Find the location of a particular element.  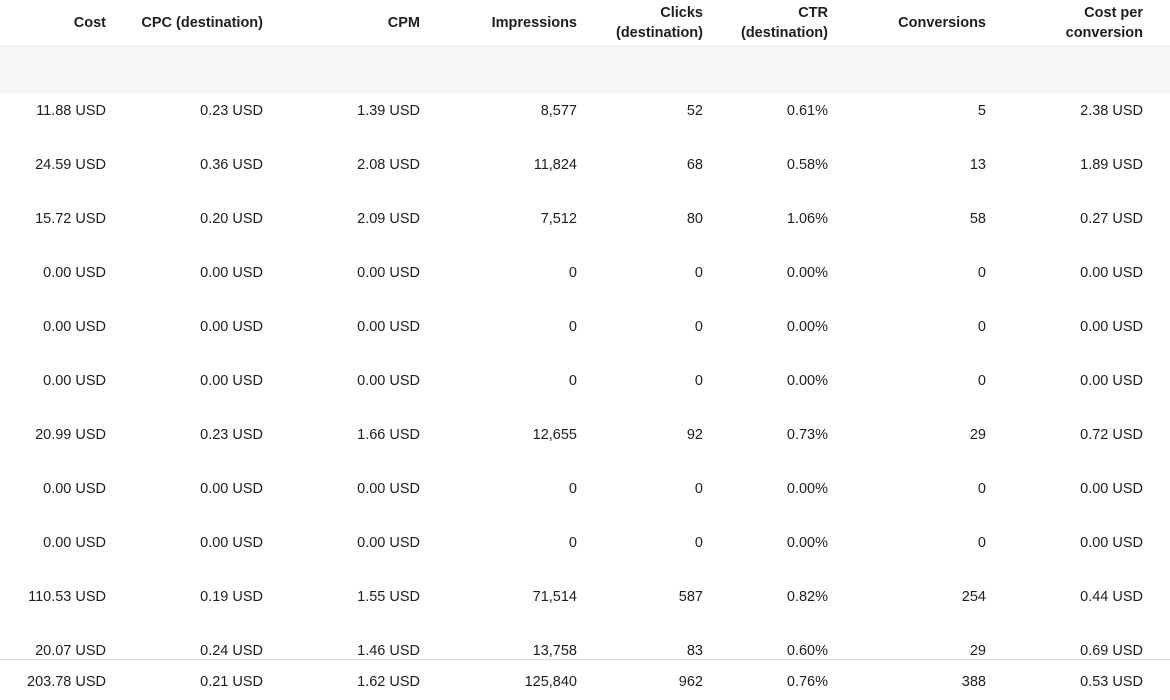

table-cell-cost: 15.72 USD is located at coordinates (70, 219).